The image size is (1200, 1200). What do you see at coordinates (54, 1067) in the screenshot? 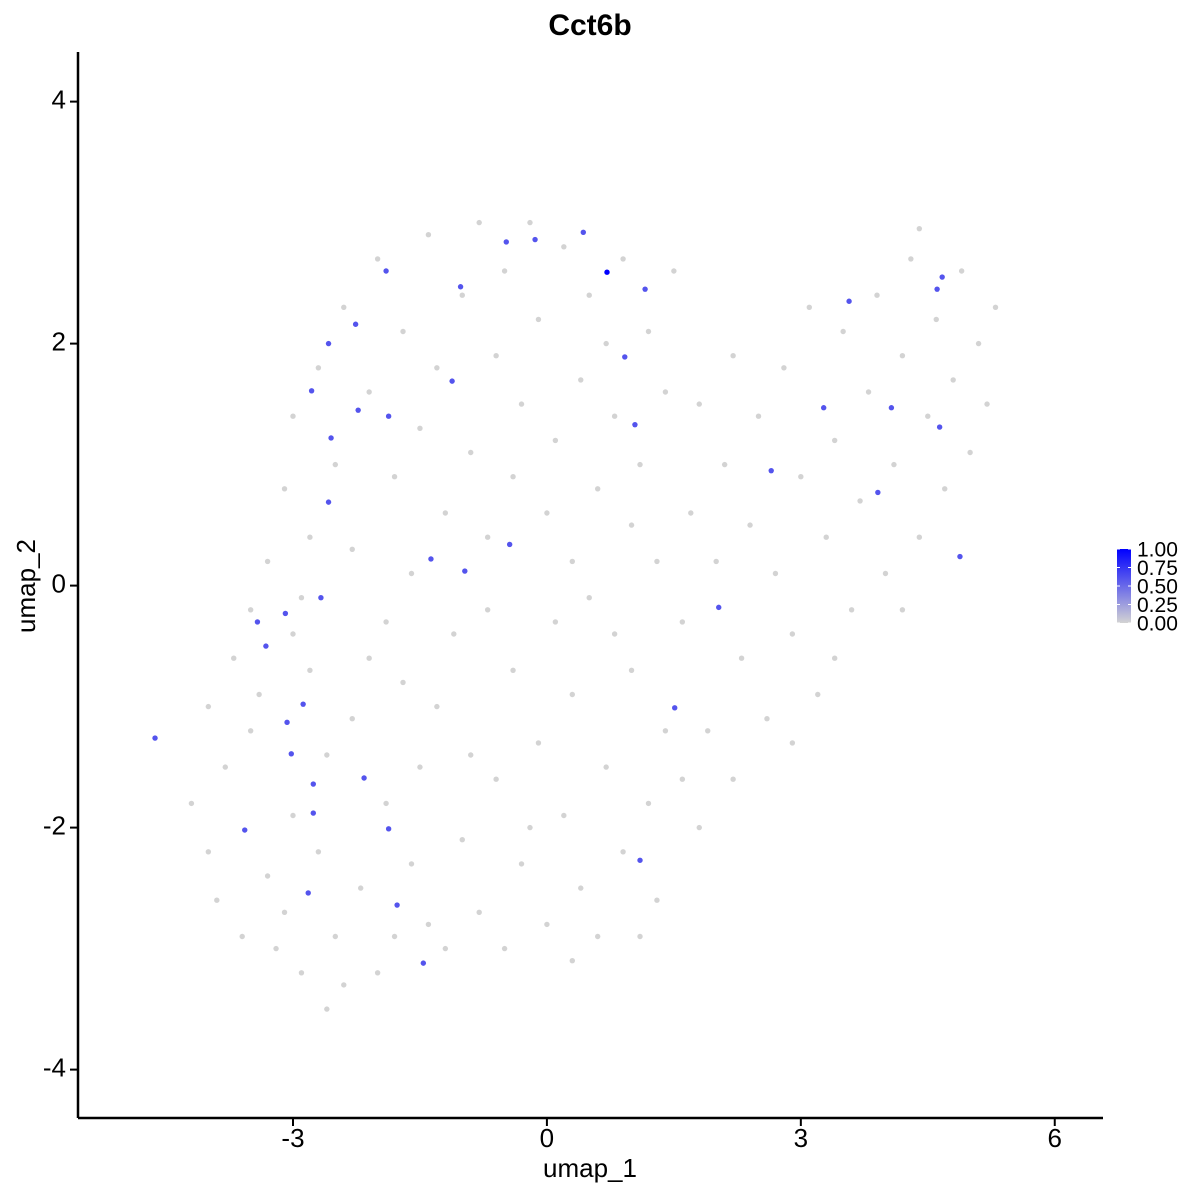
I see `y-tick-label: -4` at bounding box center [54, 1067].